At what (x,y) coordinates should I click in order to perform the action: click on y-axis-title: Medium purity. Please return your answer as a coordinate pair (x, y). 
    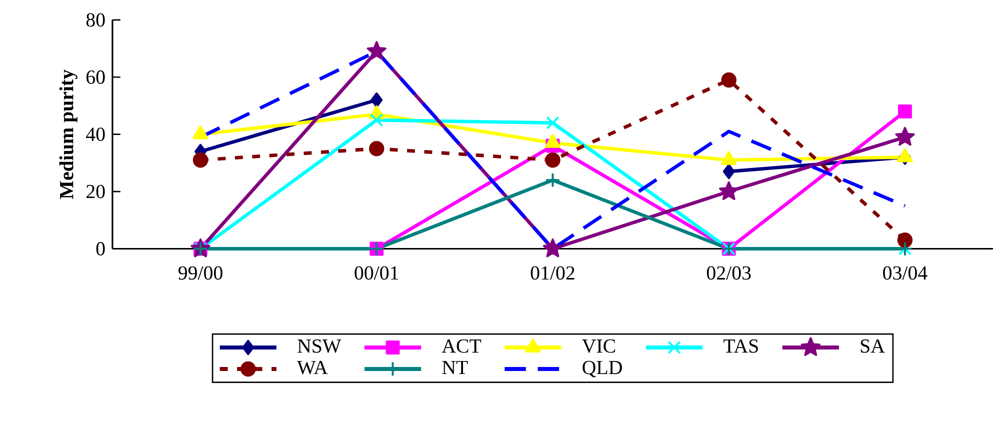
    Looking at the image, I should click on (68, 135).